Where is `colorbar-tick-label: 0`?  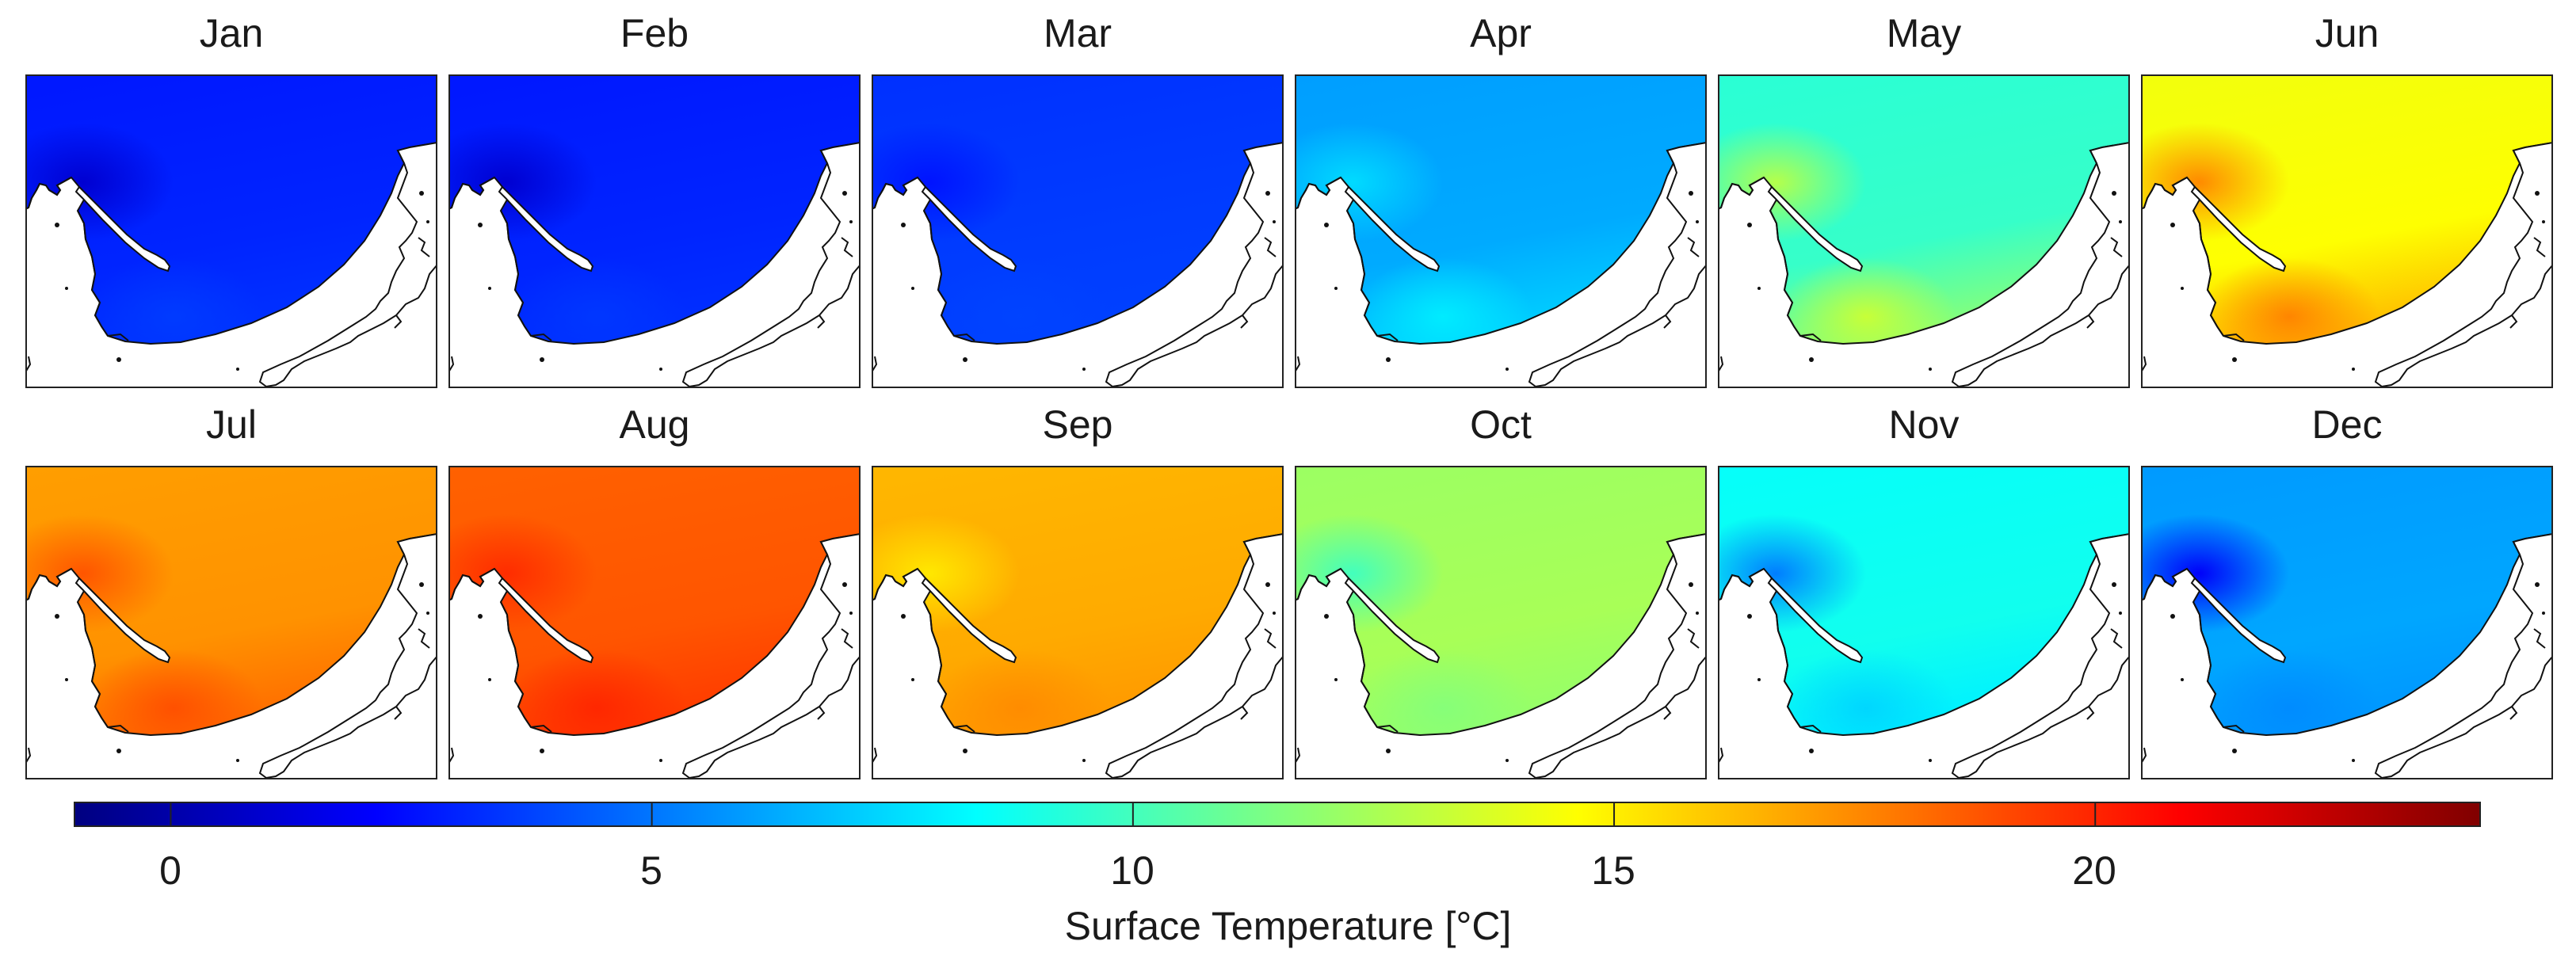
colorbar-tick-label: 0 is located at coordinates (170, 871).